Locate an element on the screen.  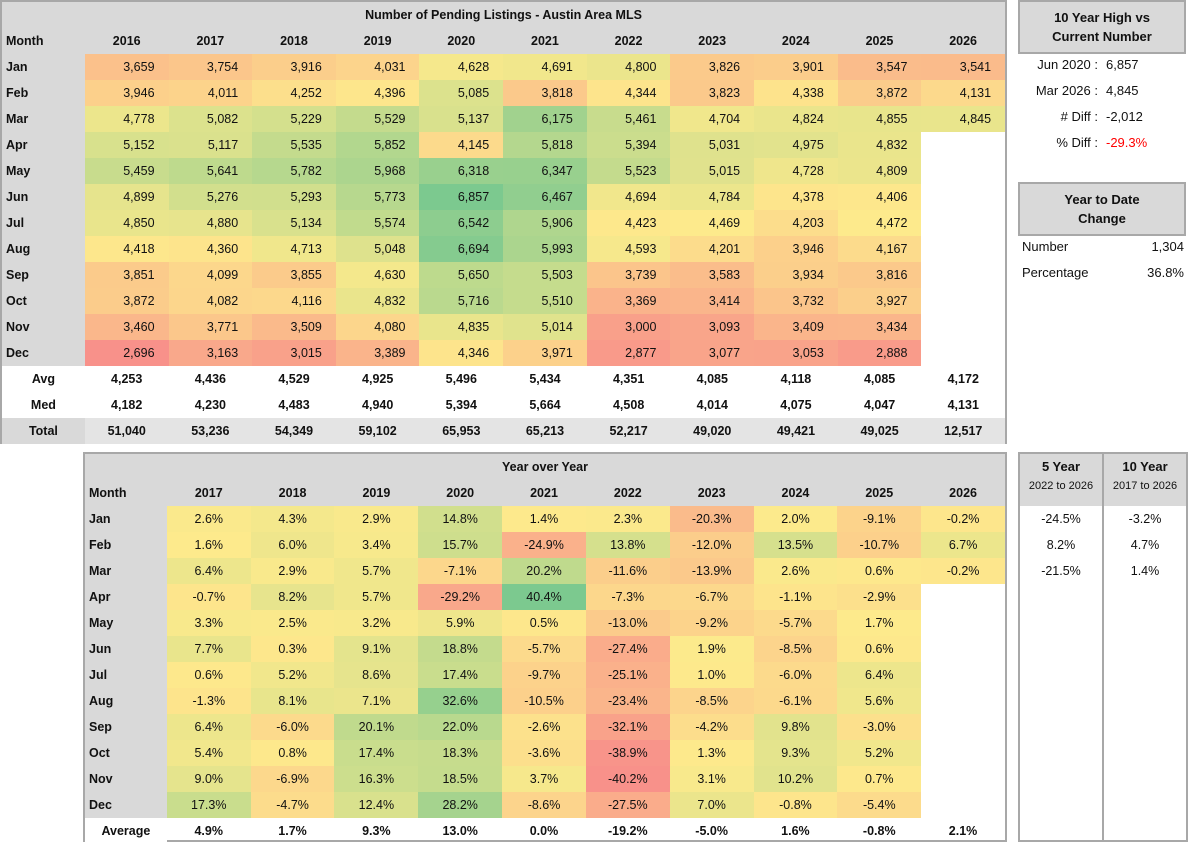
summary-value: 4,940 is located at coordinates (378, 405).